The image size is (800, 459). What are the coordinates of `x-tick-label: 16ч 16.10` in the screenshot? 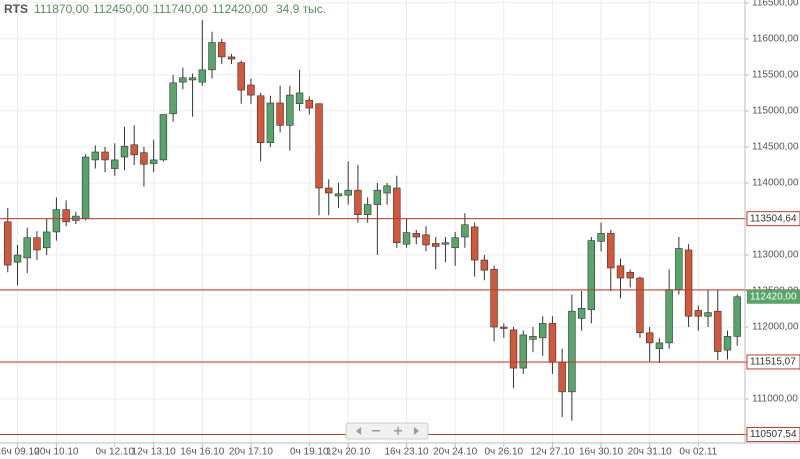 It's located at (202, 452).